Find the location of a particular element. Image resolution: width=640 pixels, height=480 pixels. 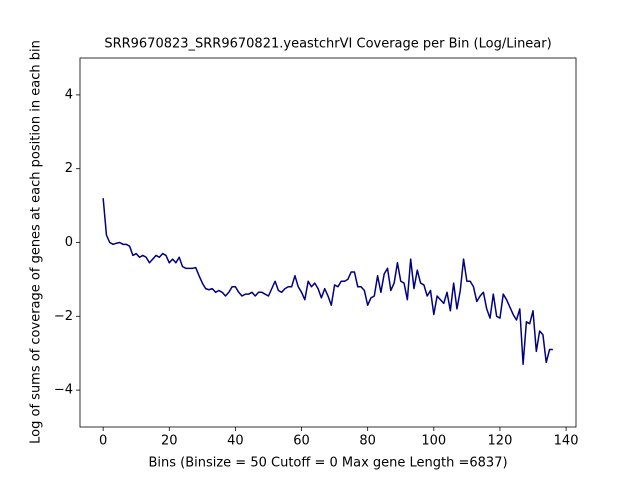

y-tick-label: −2 is located at coordinates (63, 316).